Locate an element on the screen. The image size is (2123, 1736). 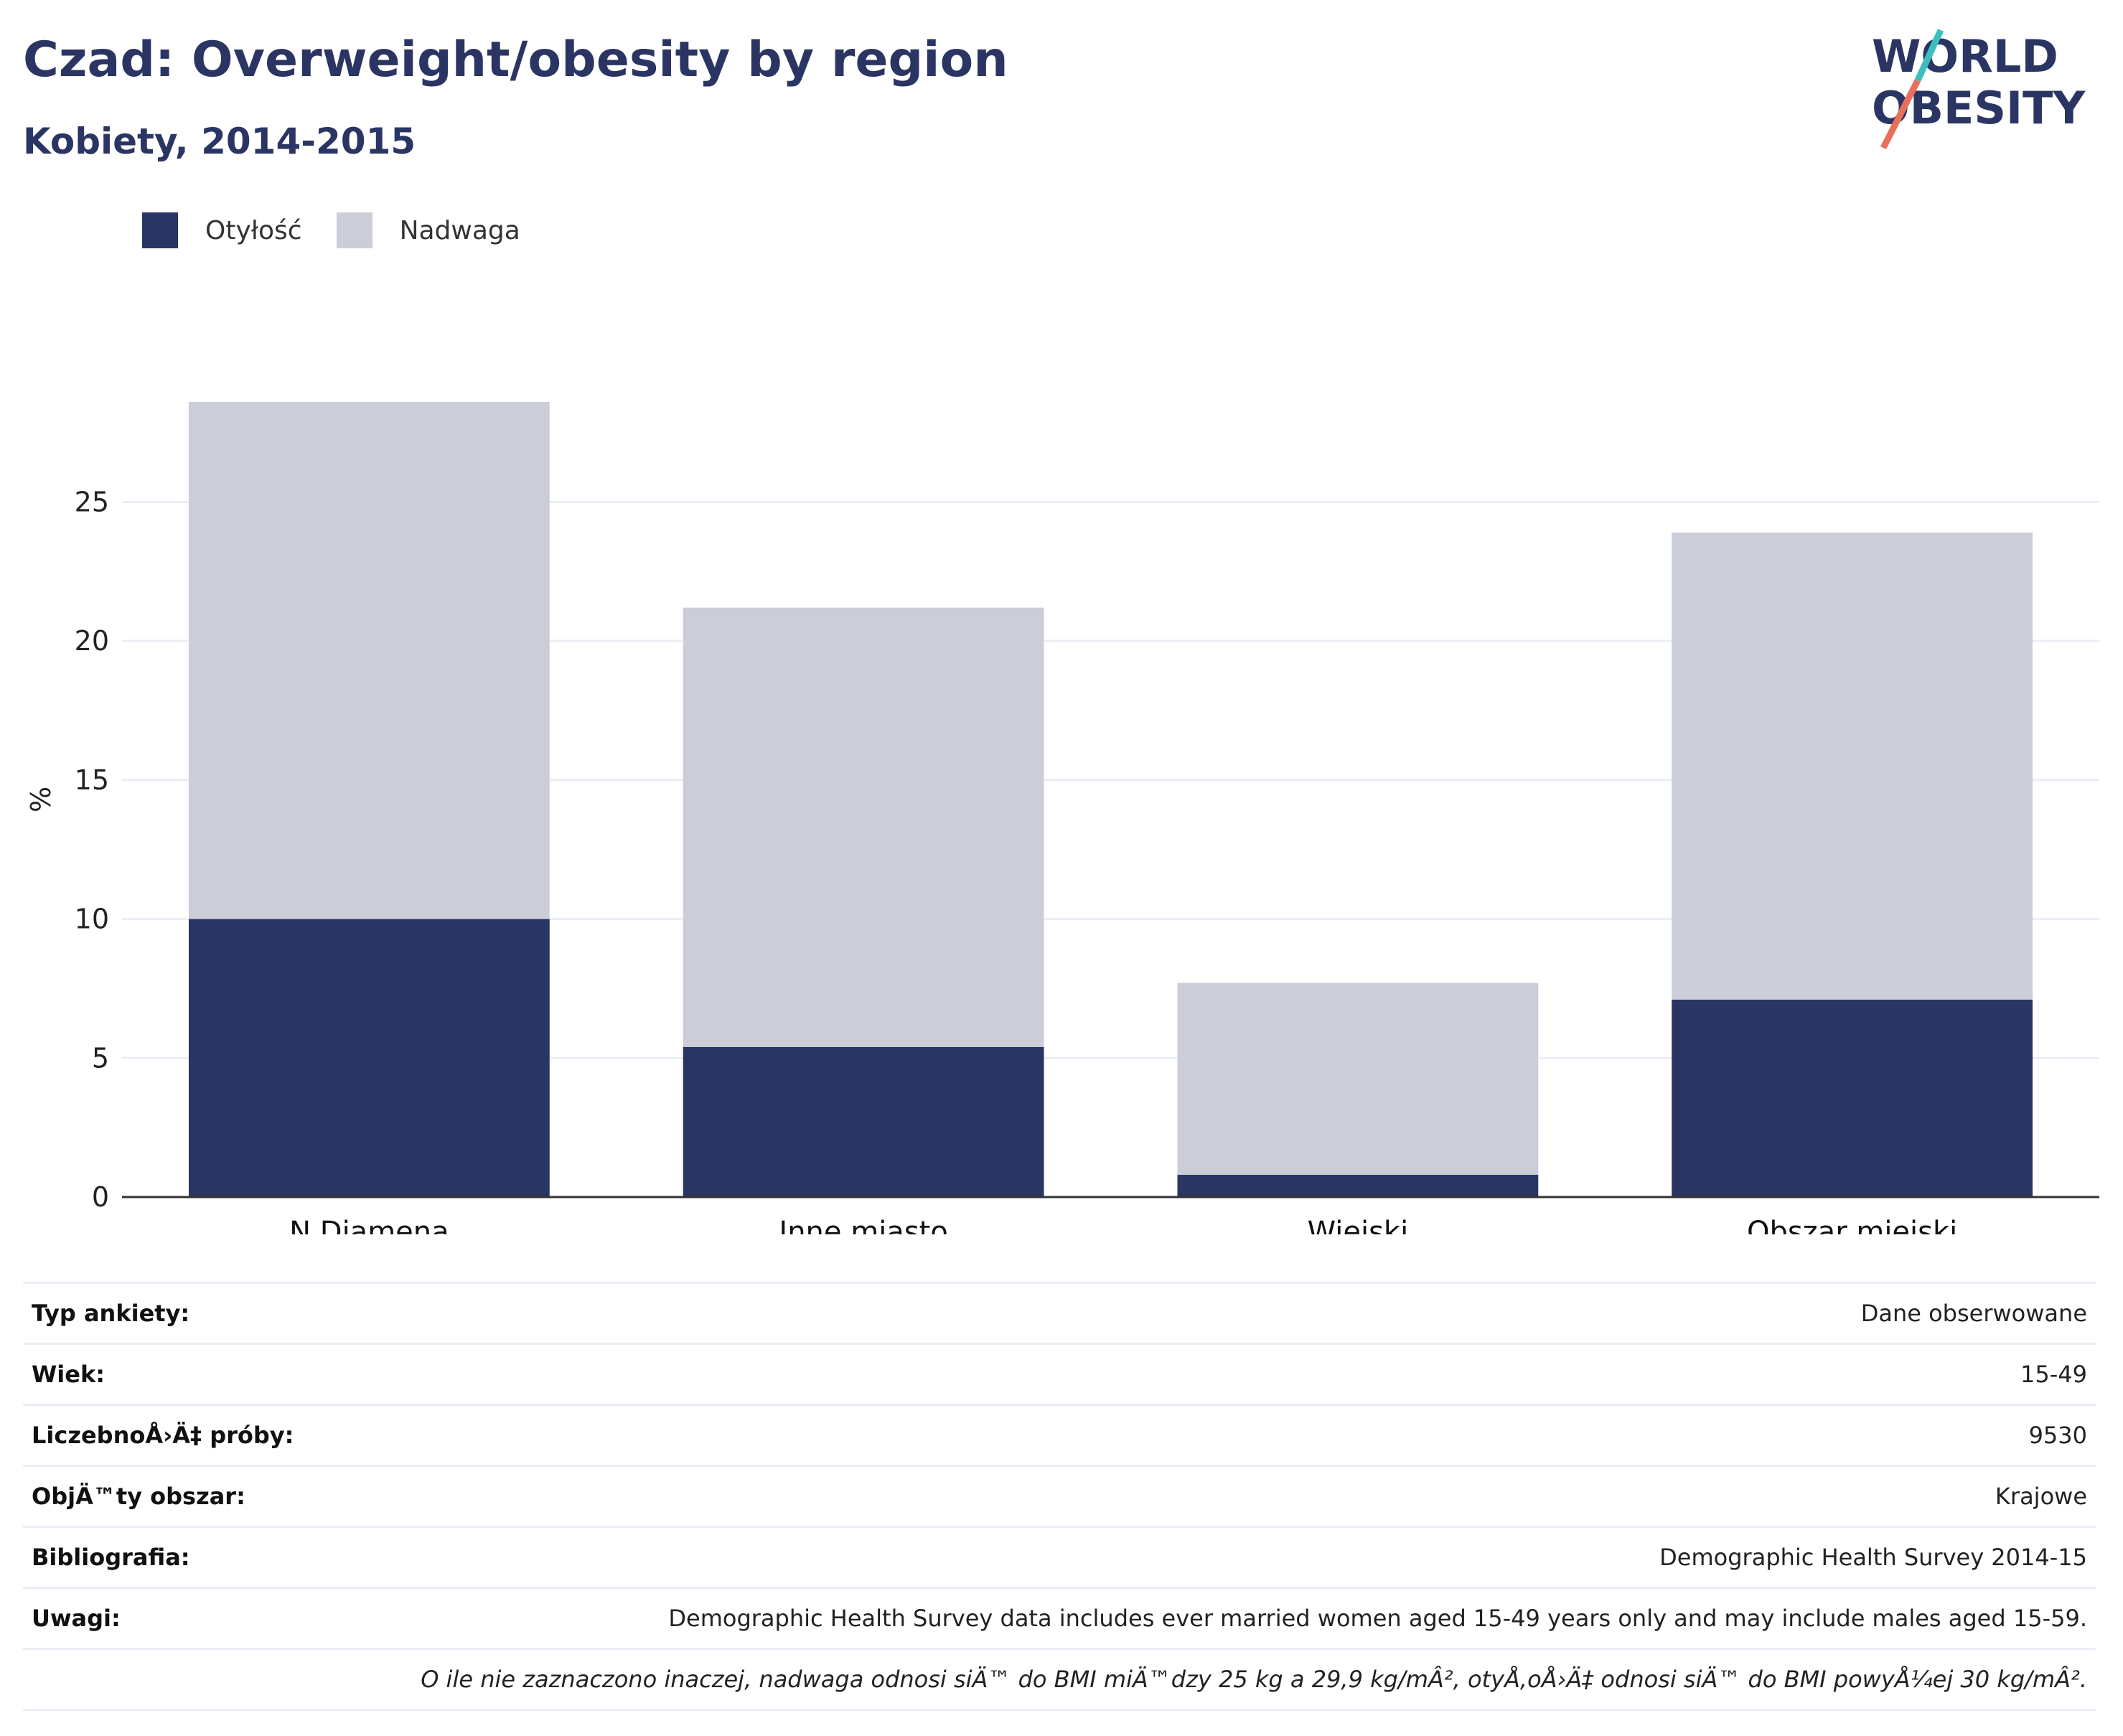
legend-label-obesity: Otyłość is located at coordinates (253, 230).